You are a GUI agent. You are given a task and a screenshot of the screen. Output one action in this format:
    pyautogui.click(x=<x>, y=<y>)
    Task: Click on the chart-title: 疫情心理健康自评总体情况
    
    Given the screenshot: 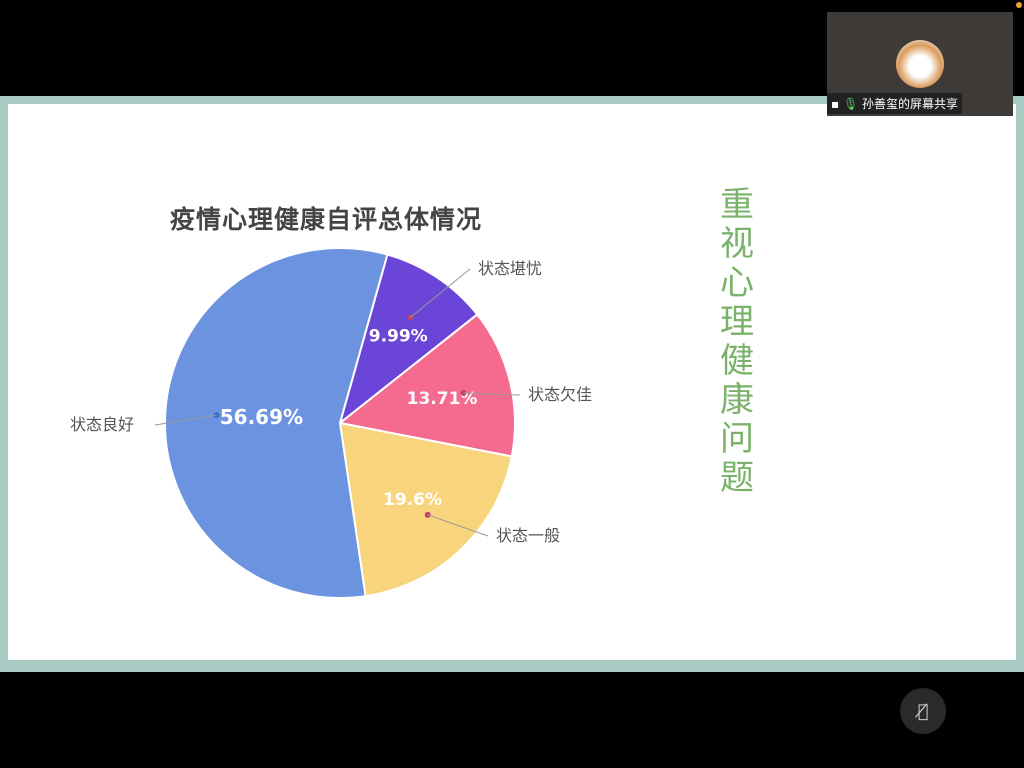 What is the action you would take?
    pyautogui.click(x=326, y=219)
    